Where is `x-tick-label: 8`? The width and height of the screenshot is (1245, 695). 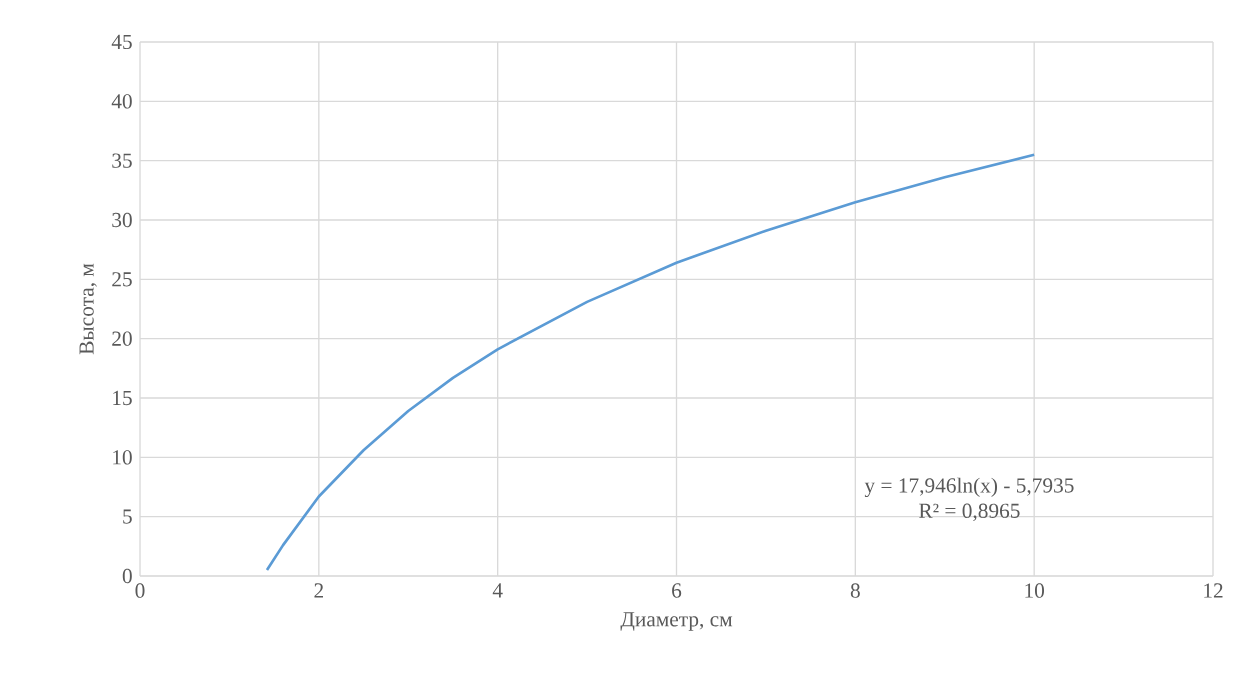
x-tick-label: 8 is located at coordinates (855, 590).